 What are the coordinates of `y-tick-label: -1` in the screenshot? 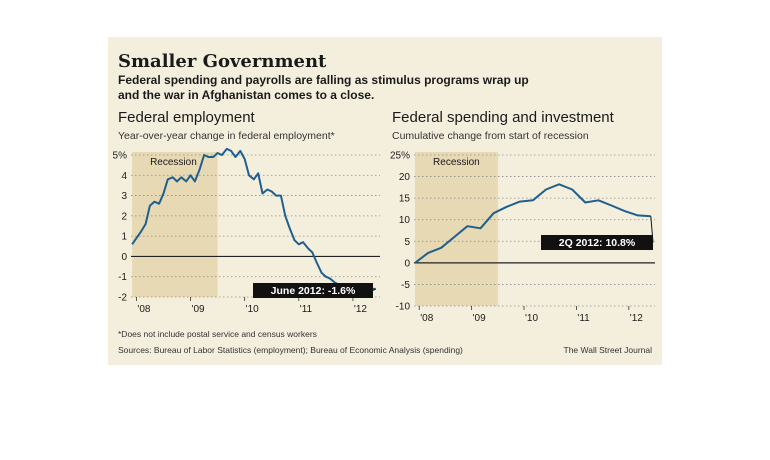 It's located at (122, 277).